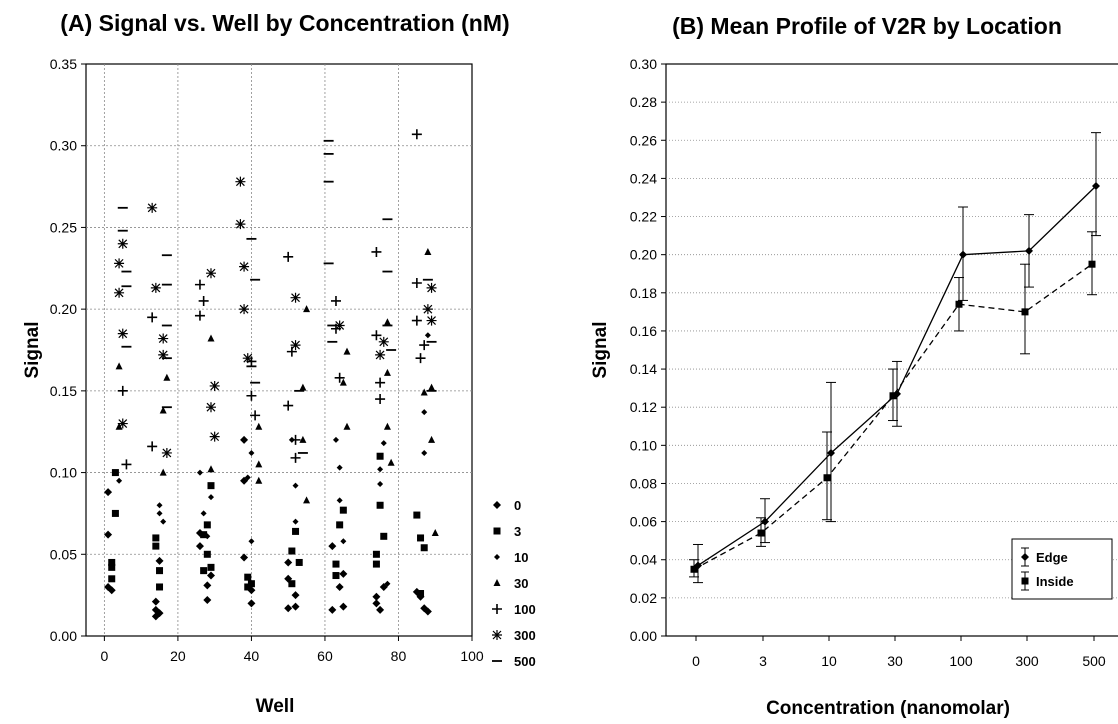  Describe the element at coordinates (1055, 581) in the screenshot. I see `chart-b-legend-label: Inside` at that location.